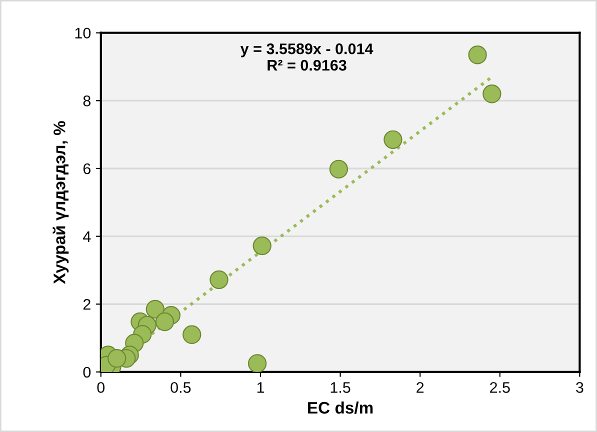  What do you see at coordinates (260, 387) in the screenshot?
I see `x-tick-label: 1` at bounding box center [260, 387].